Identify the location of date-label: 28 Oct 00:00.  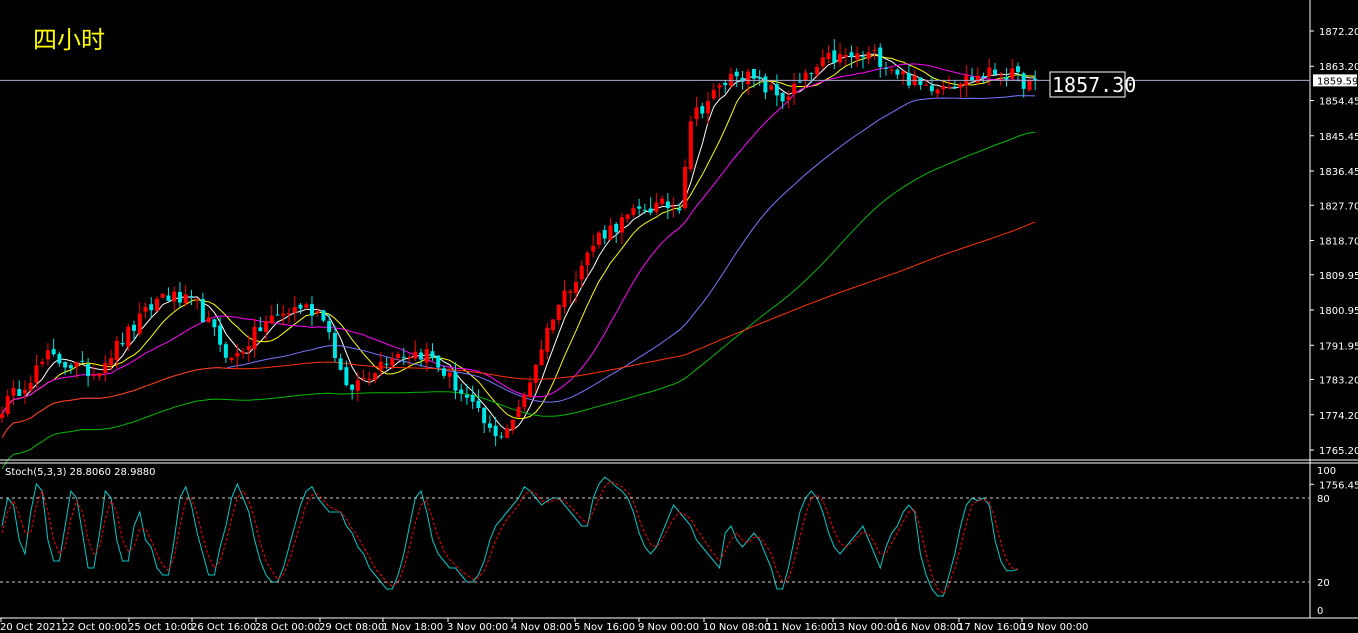
(287, 627).